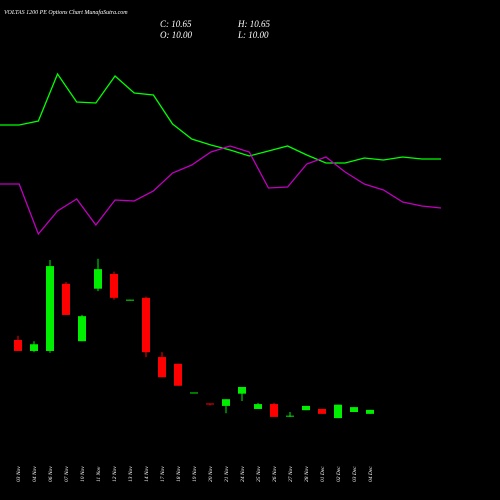 This screenshot has height=500, width=500. What do you see at coordinates (370, 474) in the screenshot?
I see `x-tick-label: 04 Dec` at bounding box center [370, 474].